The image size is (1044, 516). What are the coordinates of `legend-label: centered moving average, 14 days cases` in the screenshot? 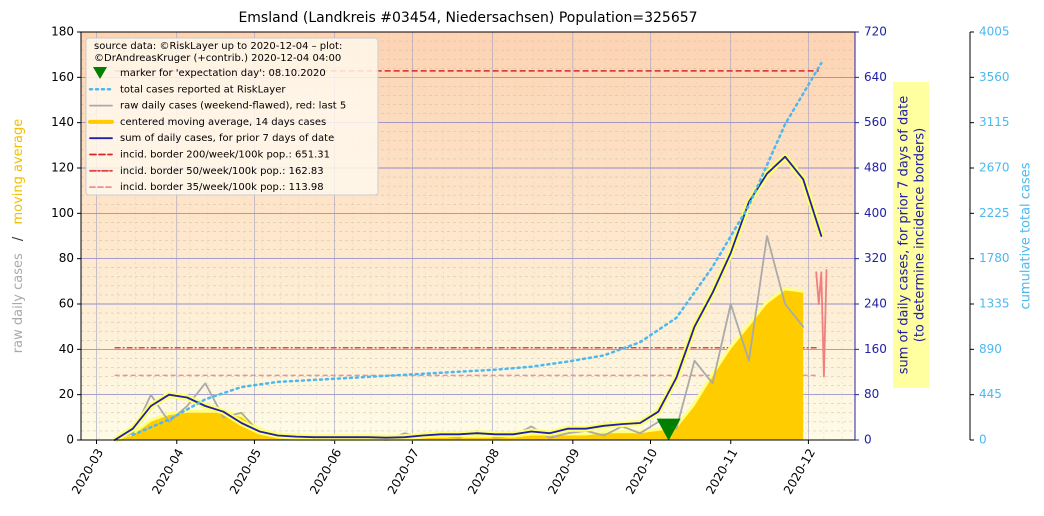 It's located at (223, 122).